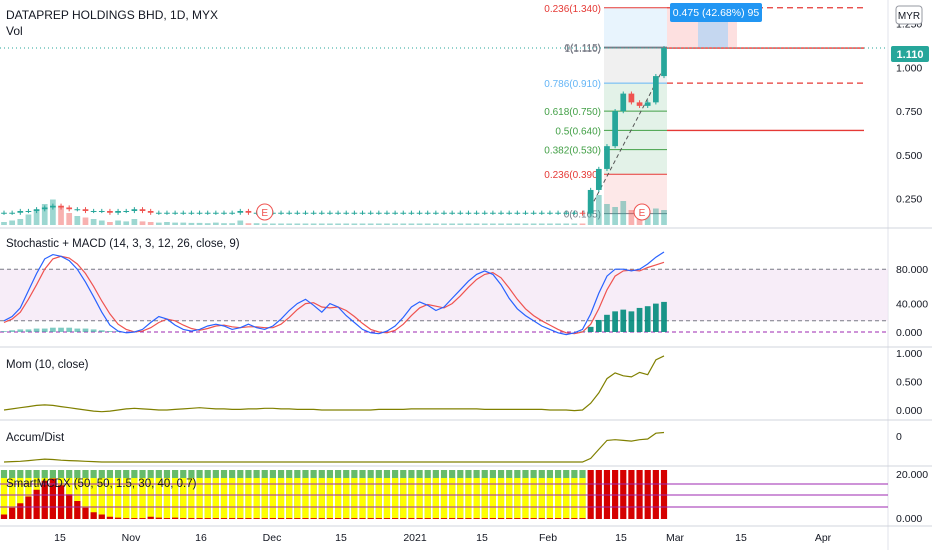 The width and height of the screenshot is (932, 550). I want to click on fib-level-label: 0.618(0.750), so click(572, 112).